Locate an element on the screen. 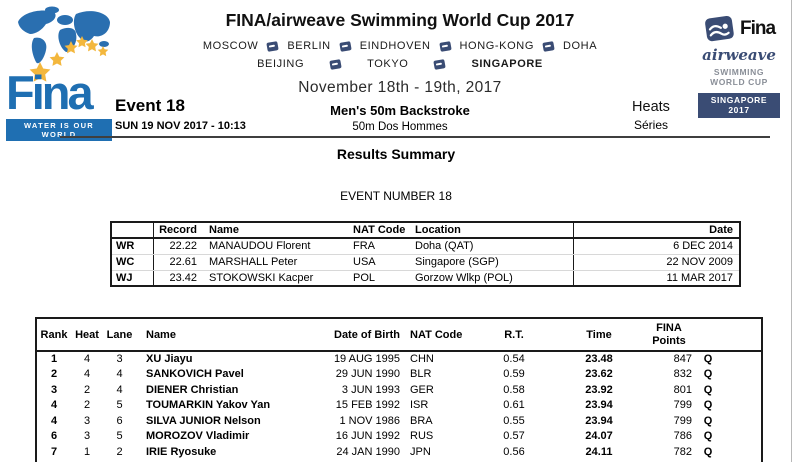 This screenshot has height=462, width=792. page-title: FINA/airweave Swimming World Cup 2017 is located at coordinates (400, 20).